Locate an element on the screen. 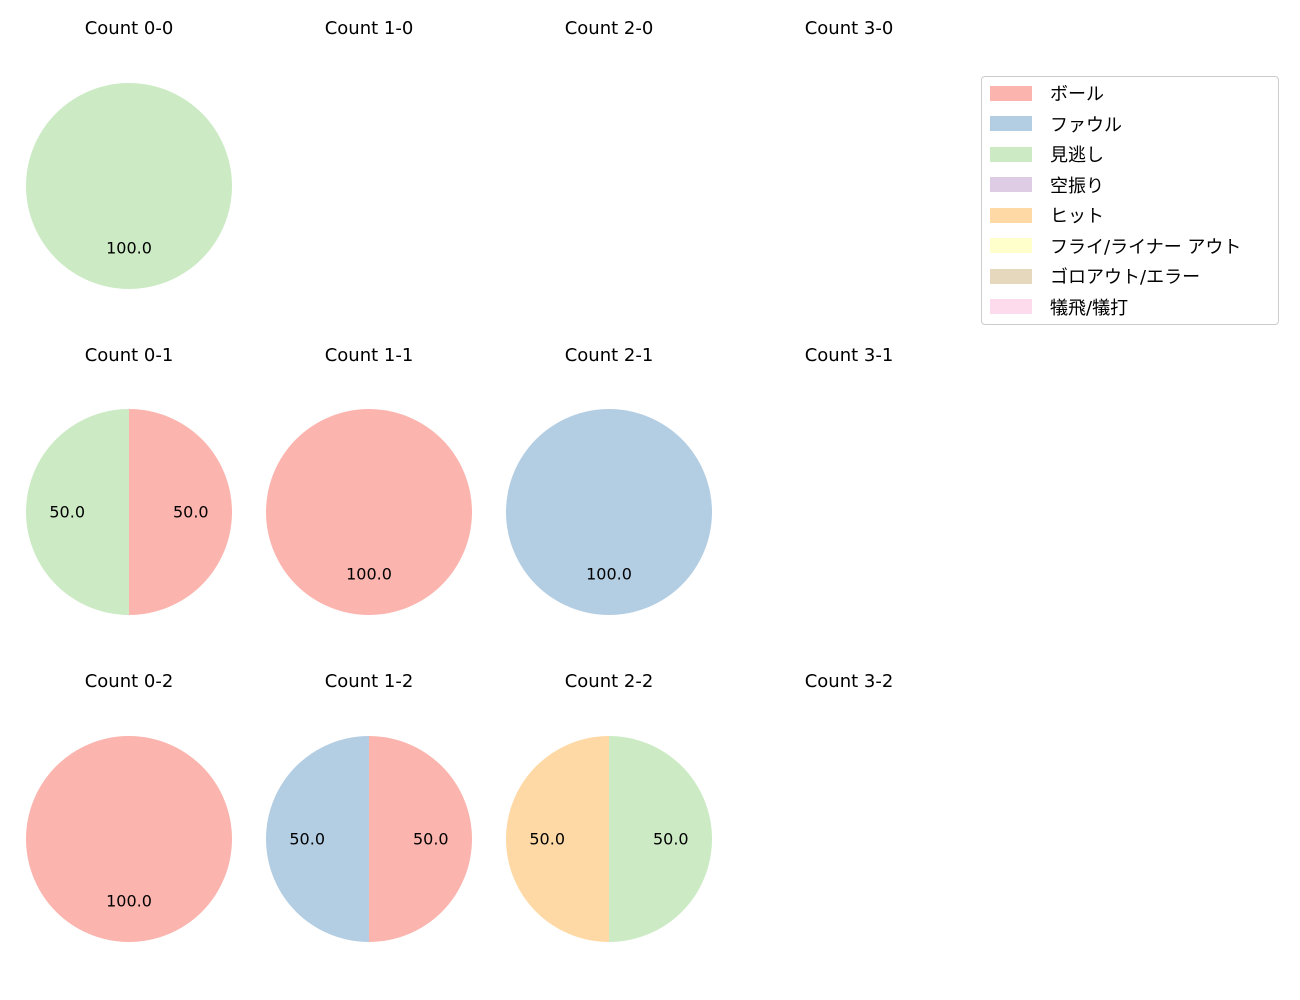  panel-title: Count 1-0 is located at coordinates (369, 28).